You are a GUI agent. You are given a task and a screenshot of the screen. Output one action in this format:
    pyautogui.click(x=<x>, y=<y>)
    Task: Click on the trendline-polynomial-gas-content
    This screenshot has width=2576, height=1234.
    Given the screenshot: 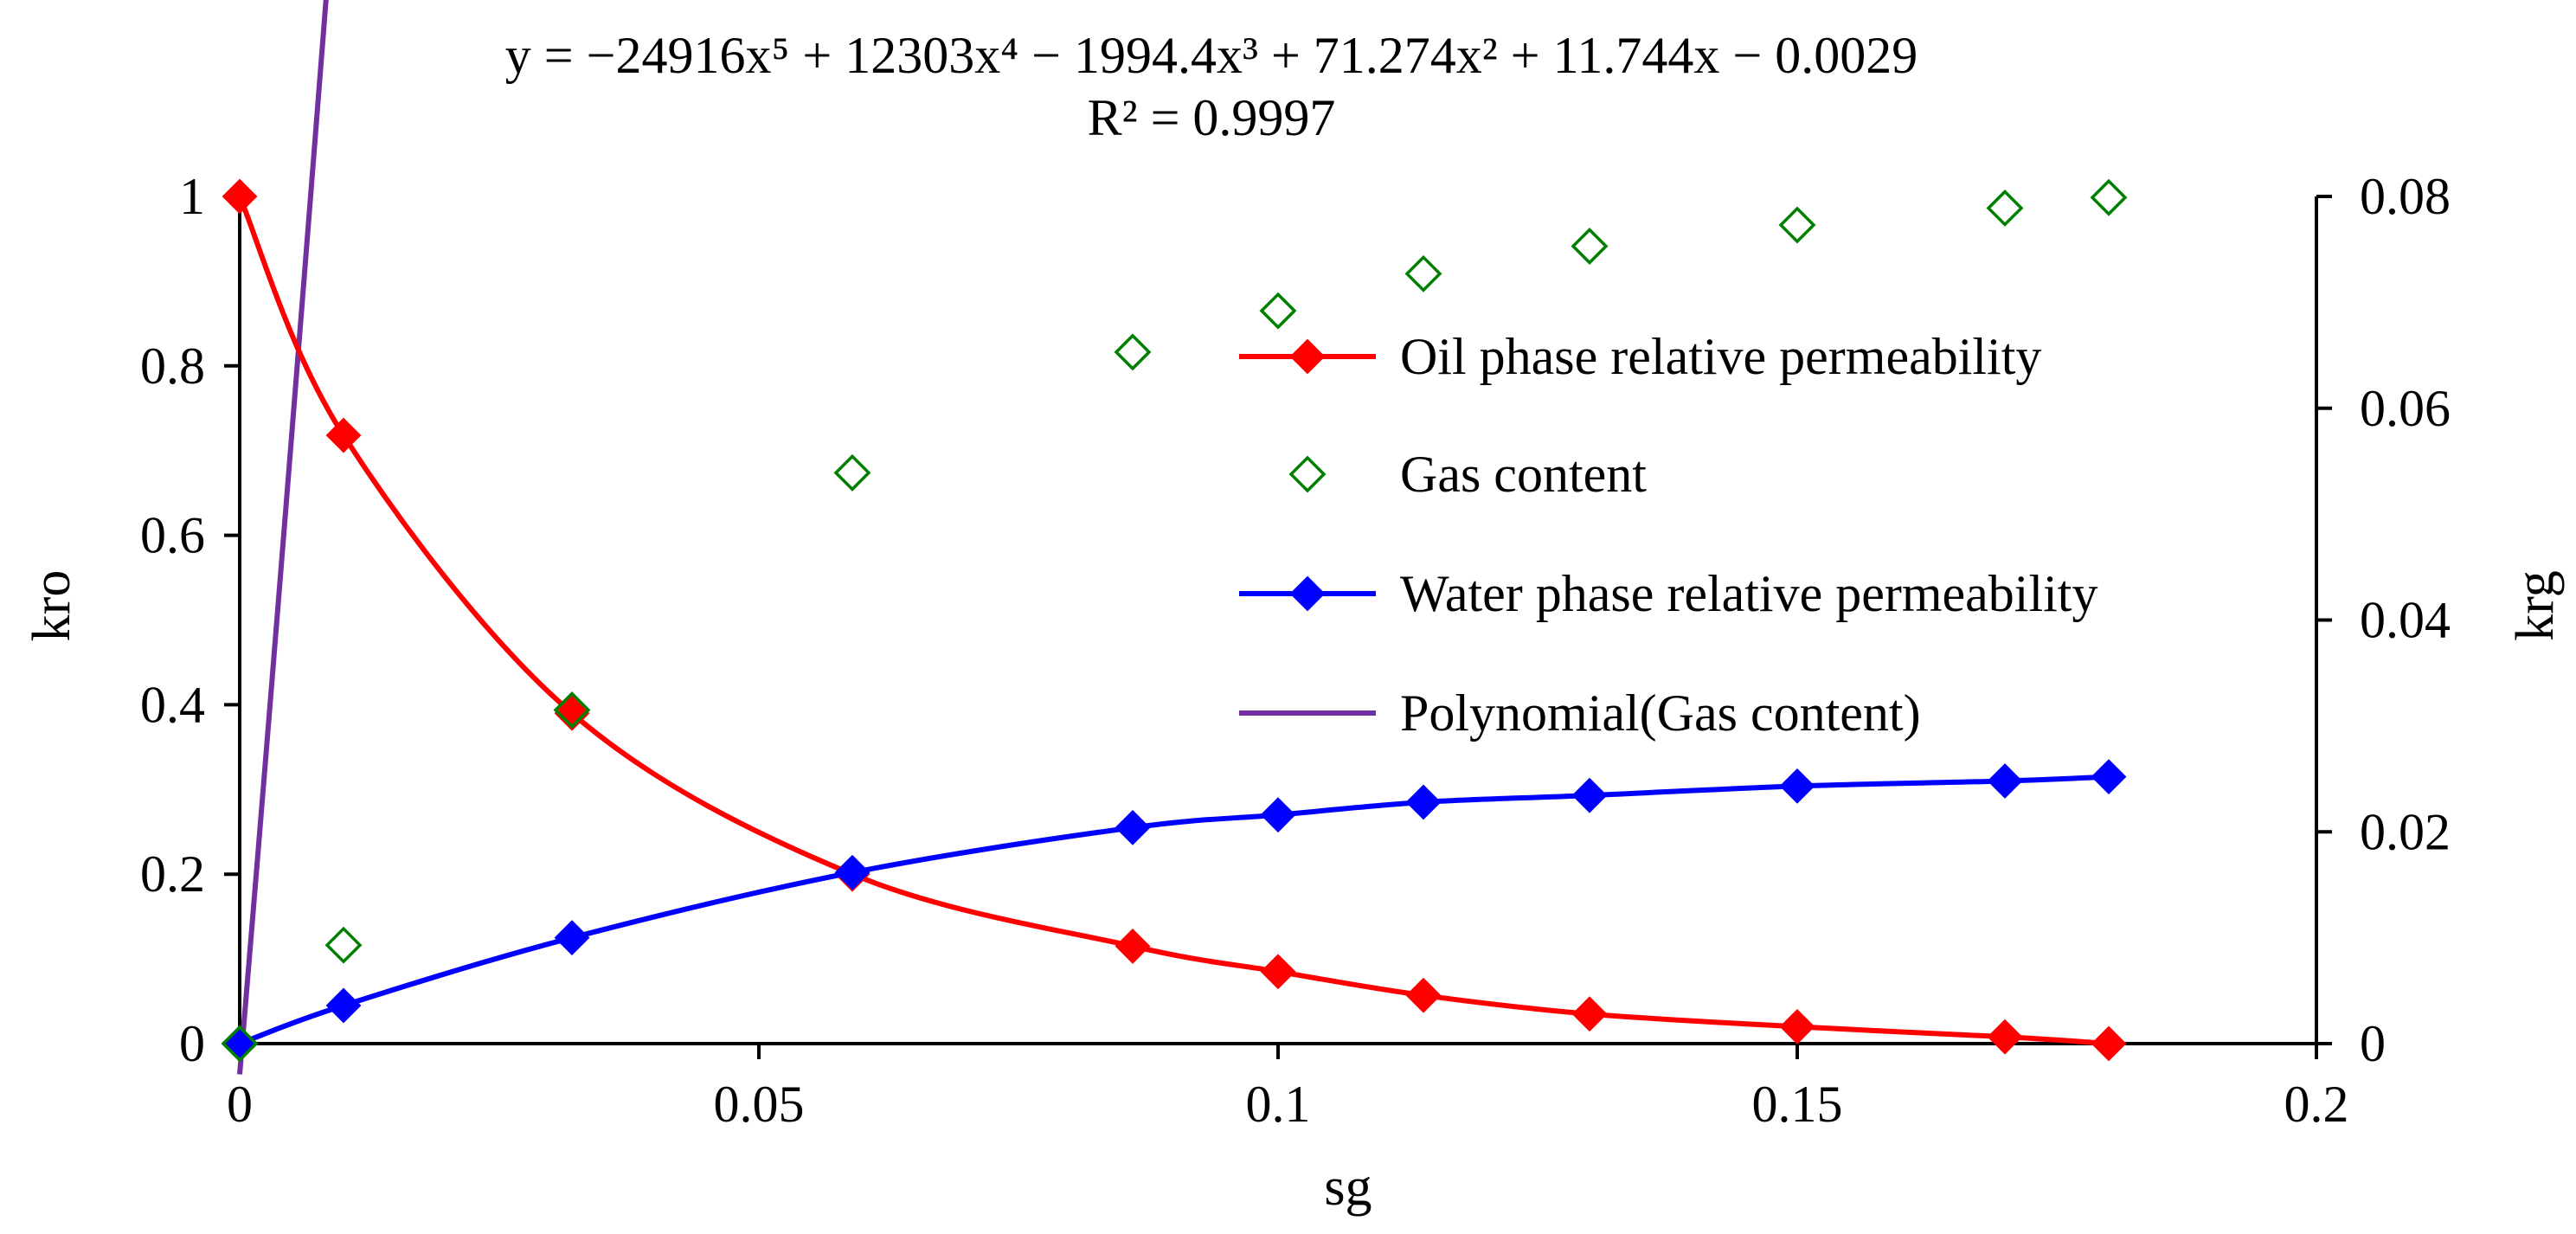 What is the action you would take?
    pyautogui.click(x=283, y=537)
    